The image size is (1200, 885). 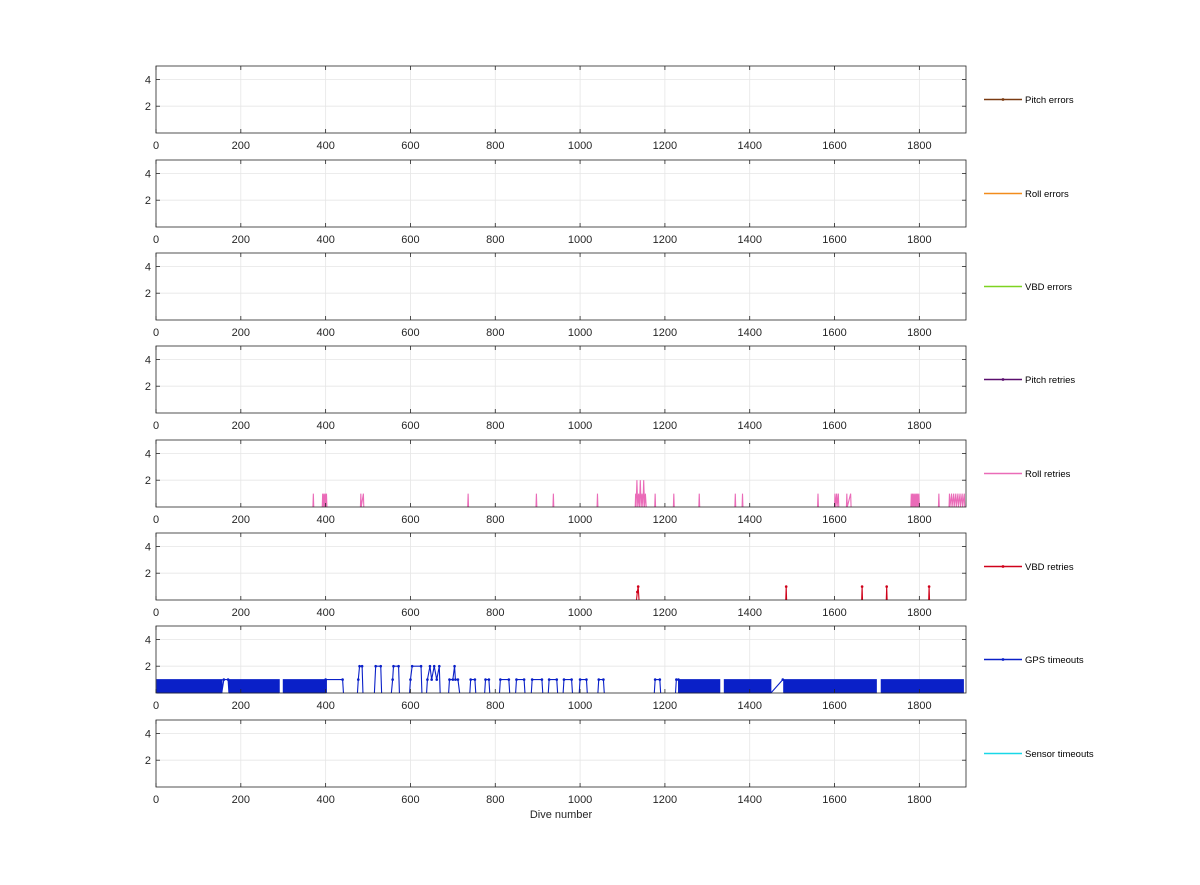 I want to click on x-axis-label: Dive number, so click(x=561, y=815).